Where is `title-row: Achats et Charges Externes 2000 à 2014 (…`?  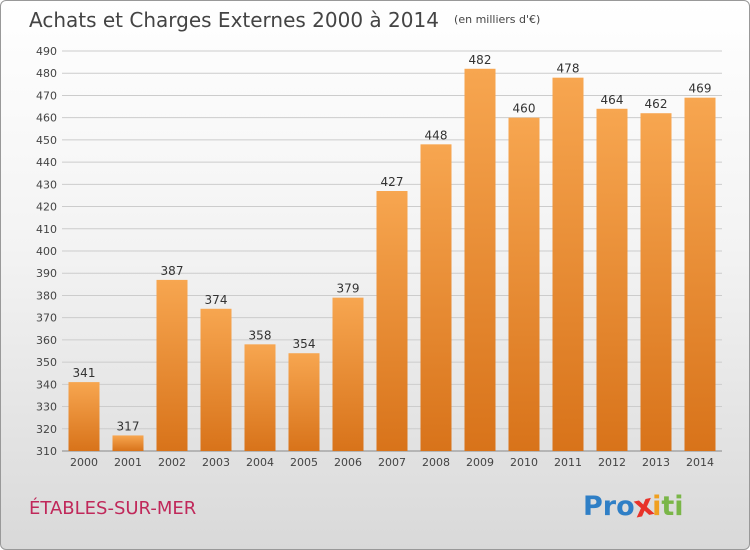 title-row: Achats et Charges Externes 2000 à 2014 (… is located at coordinates (284, 20).